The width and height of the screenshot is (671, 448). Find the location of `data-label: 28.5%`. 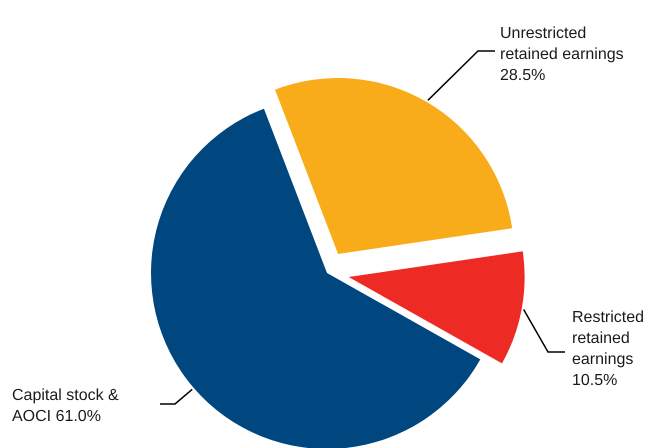

data-label: 28.5% is located at coordinates (523, 75).